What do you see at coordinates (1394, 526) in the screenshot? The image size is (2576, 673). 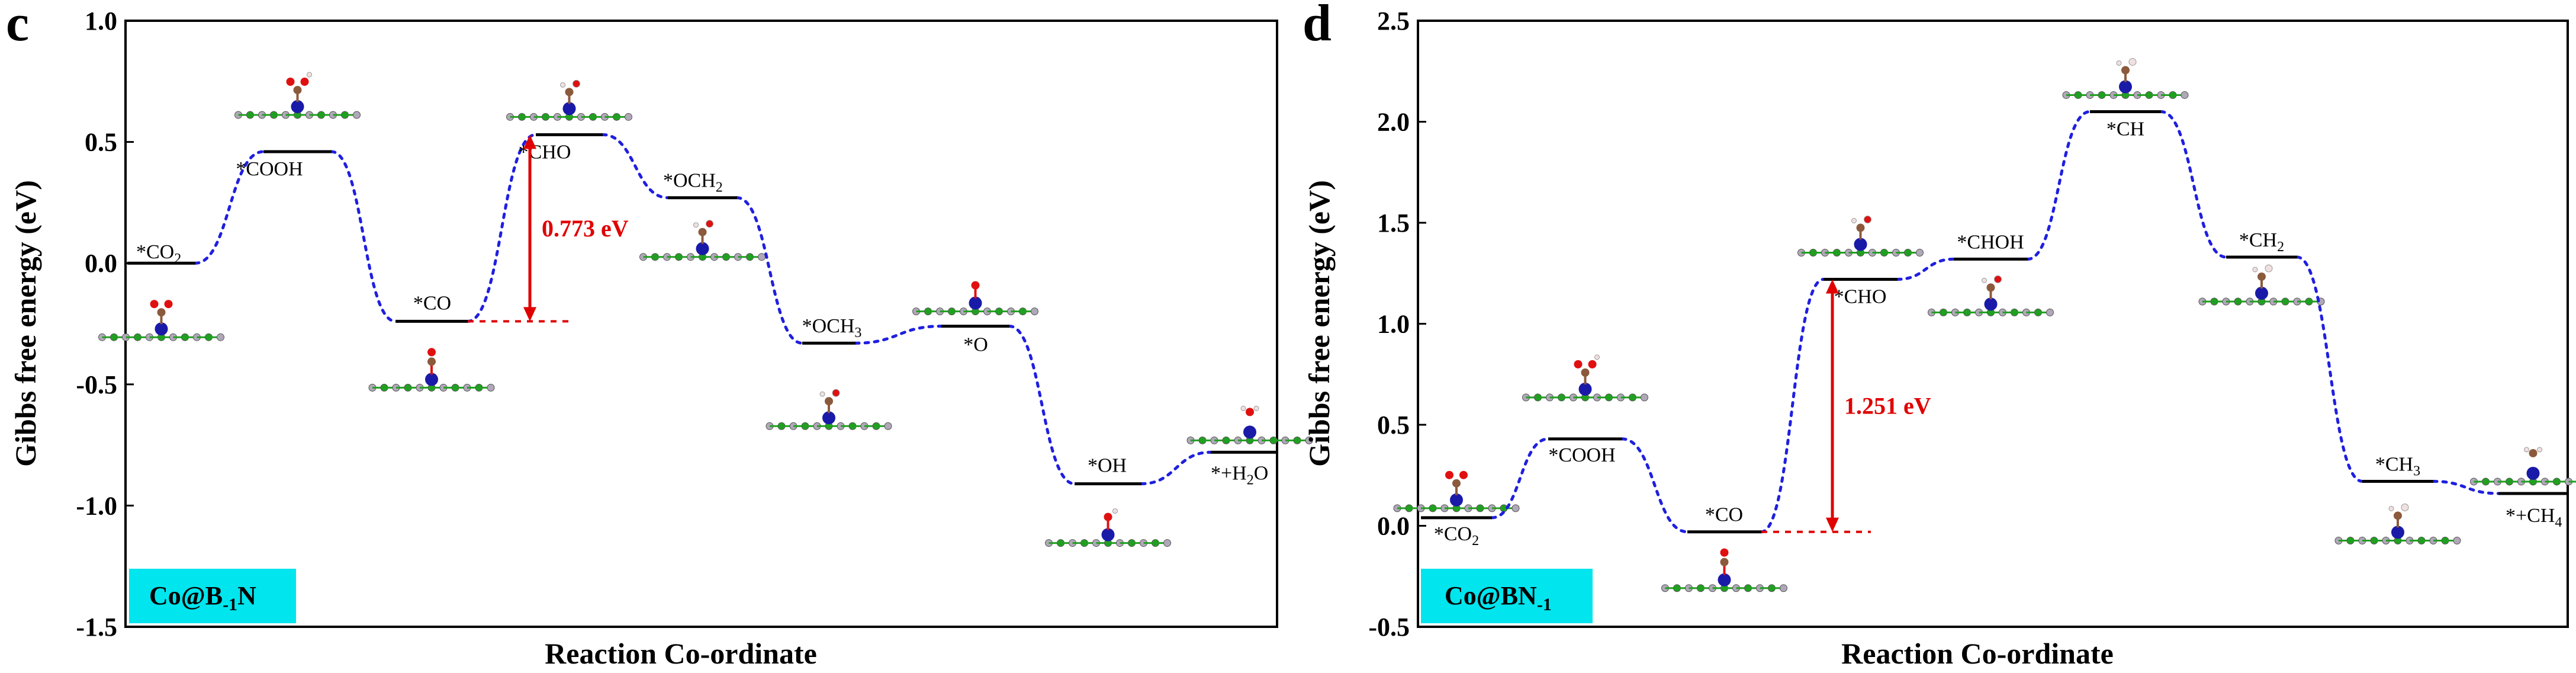 I see `y-tick-label-d-5: 0.0` at bounding box center [1394, 526].